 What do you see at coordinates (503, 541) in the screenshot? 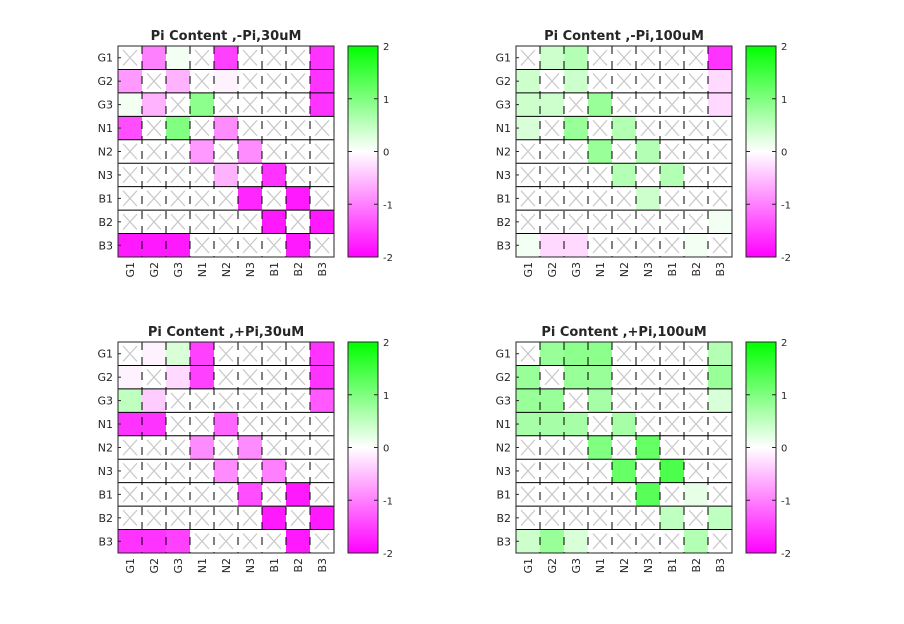
I see `y-tick-label: B3` at bounding box center [503, 541].